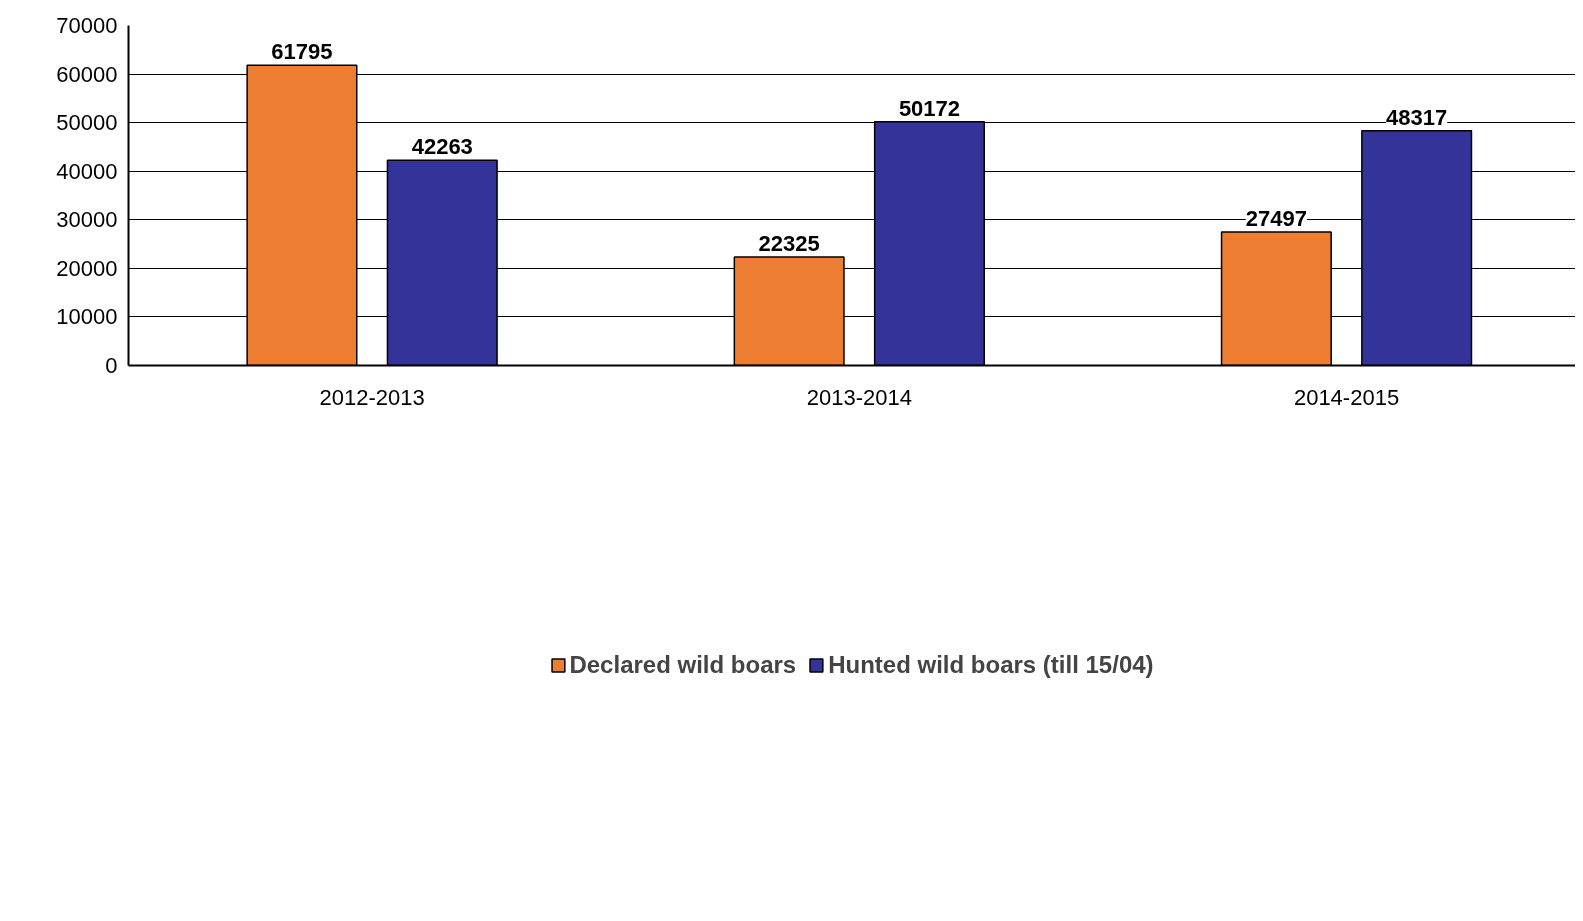 The image size is (1583, 921). What do you see at coordinates (302, 52) in the screenshot?
I see `data-label: 61795` at bounding box center [302, 52].